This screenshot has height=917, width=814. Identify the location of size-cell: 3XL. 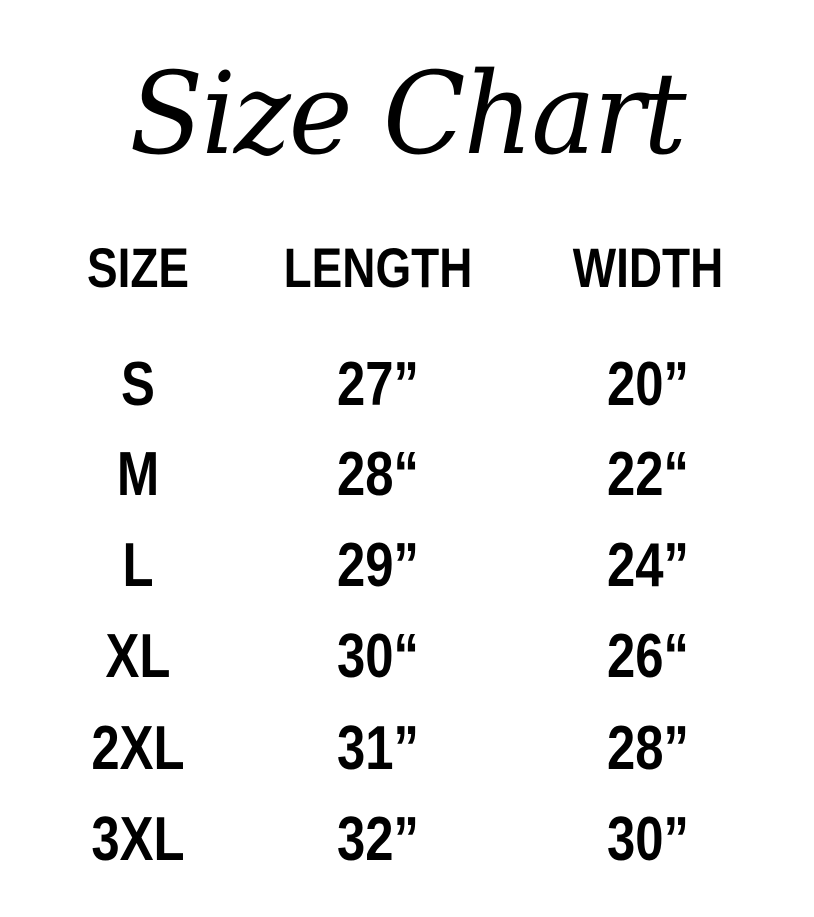
(138, 839).